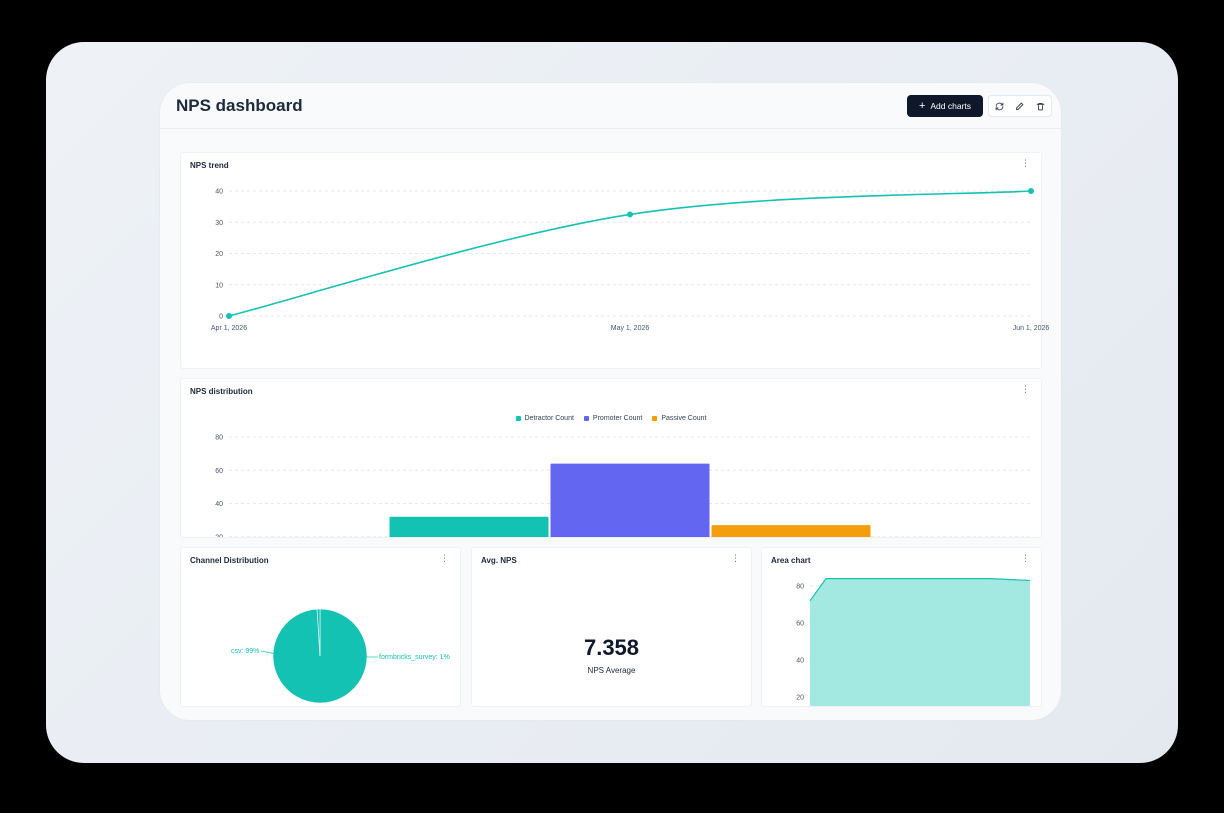  Describe the element at coordinates (611, 670) in the screenshot. I see `kpi-label: NPS Average` at that location.